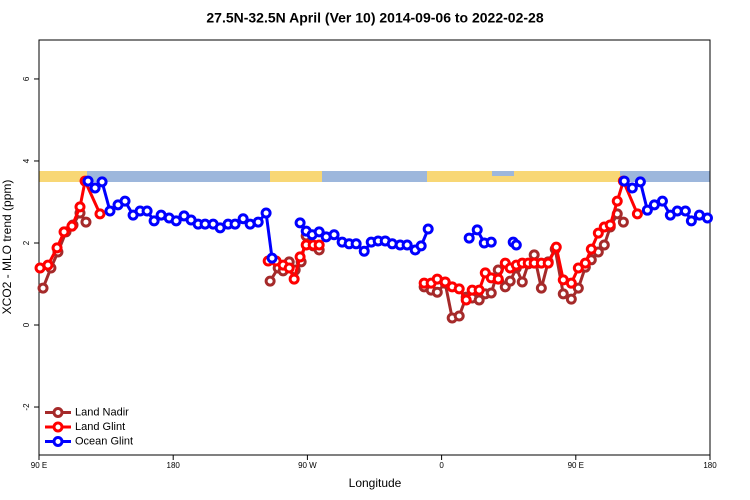 The height and width of the screenshot is (500, 750). I want to click on y-tick-label: 4, so click(26, 160).